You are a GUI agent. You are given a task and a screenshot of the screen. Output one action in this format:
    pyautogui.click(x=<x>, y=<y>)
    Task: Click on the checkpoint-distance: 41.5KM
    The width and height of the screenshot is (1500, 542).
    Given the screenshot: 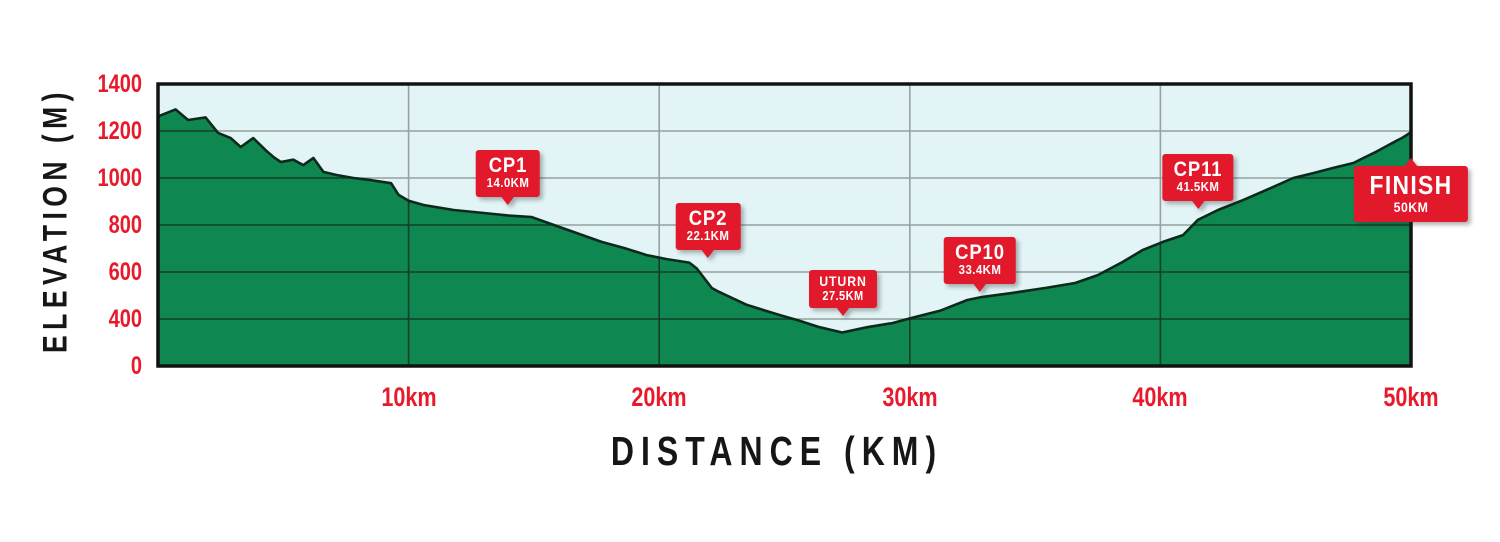 What is the action you would take?
    pyautogui.click(x=1198, y=187)
    